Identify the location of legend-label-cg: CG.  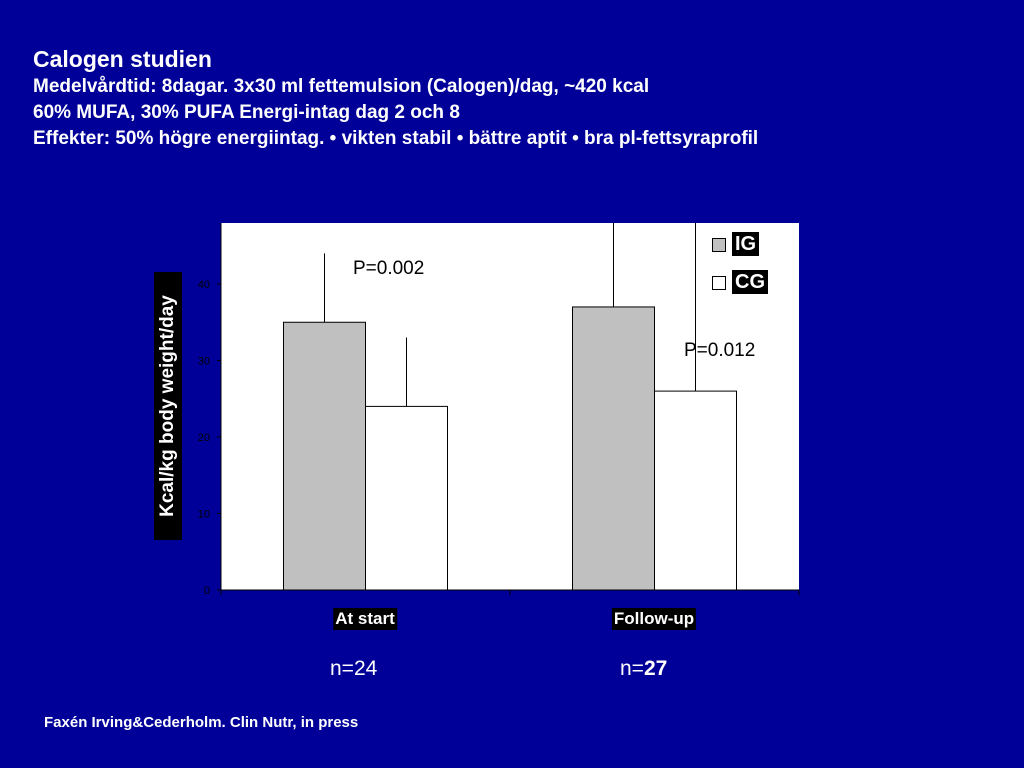
(750, 282).